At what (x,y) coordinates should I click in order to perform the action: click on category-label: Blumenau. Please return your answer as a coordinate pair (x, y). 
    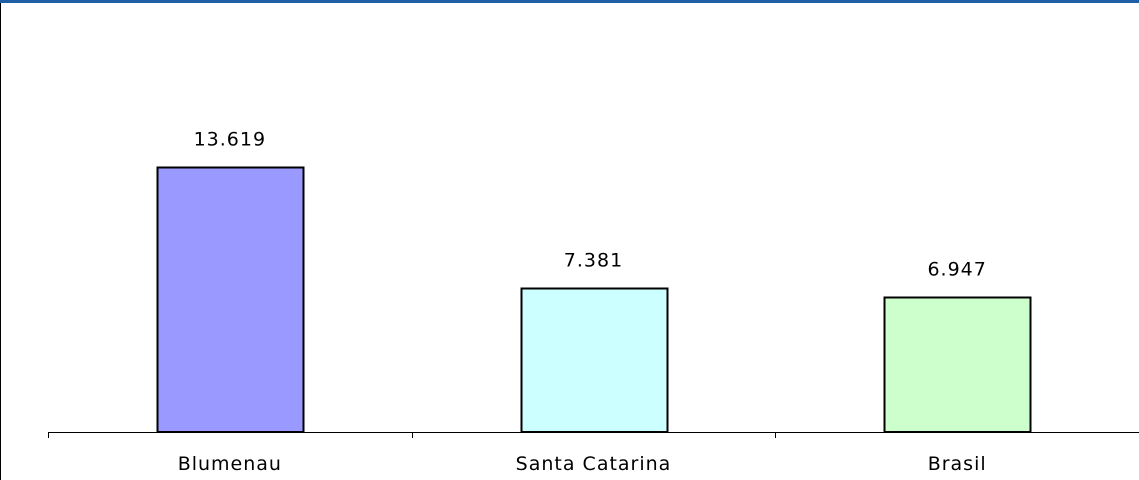
    Looking at the image, I should click on (230, 464).